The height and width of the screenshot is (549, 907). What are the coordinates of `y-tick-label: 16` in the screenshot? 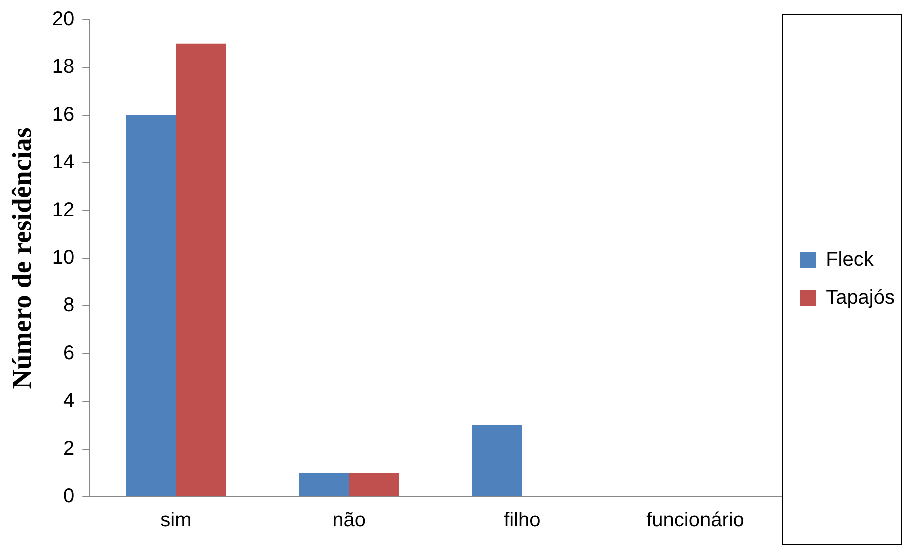 It's located at (63, 115).